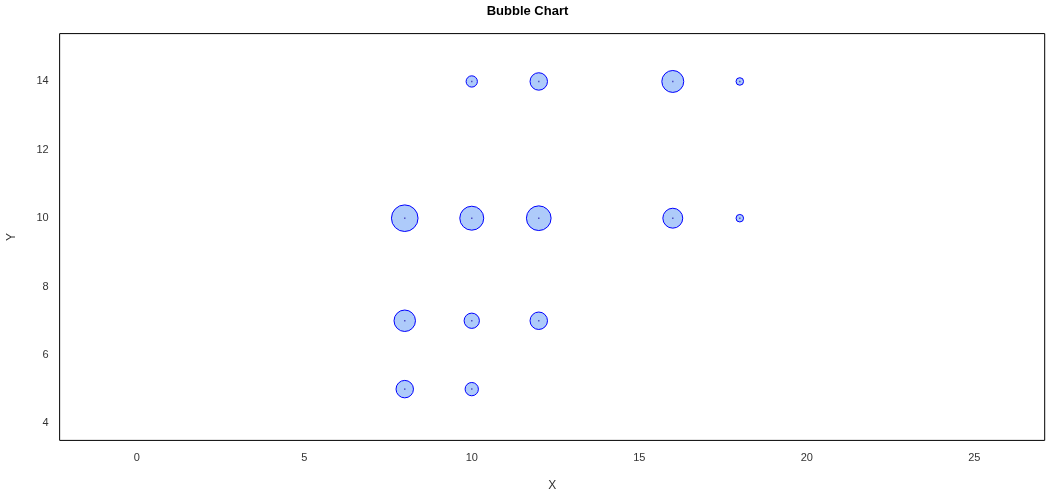 The width and height of the screenshot is (1059, 497). What do you see at coordinates (304, 457) in the screenshot?
I see `x-tick-label: 5` at bounding box center [304, 457].